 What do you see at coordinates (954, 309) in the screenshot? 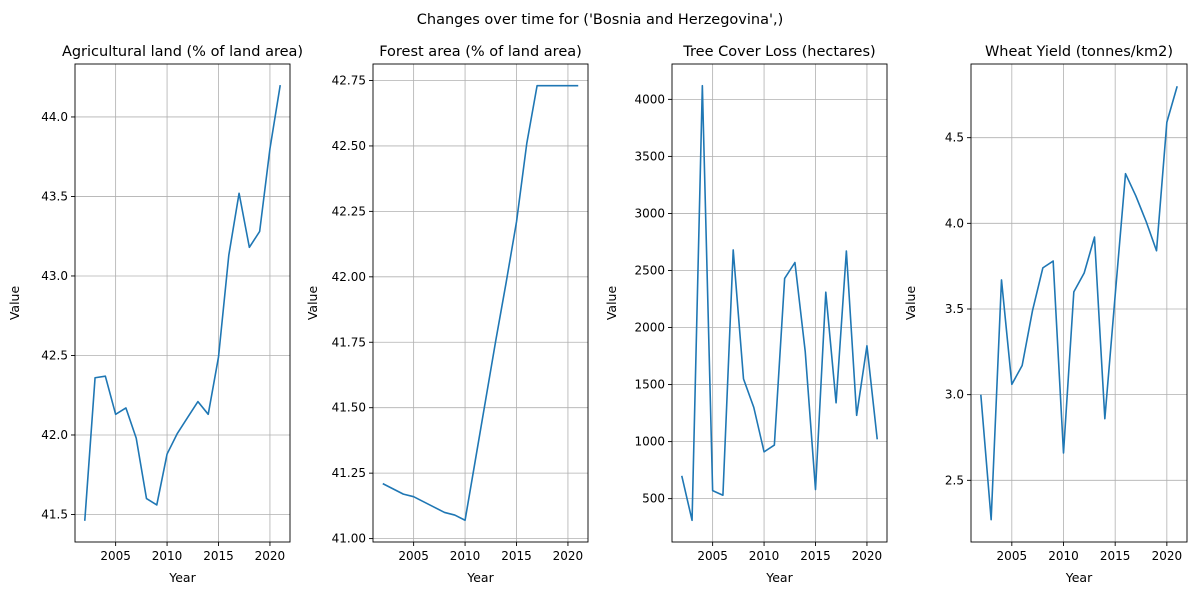
I see `y-tick-label: 3.5` at bounding box center [954, 309].